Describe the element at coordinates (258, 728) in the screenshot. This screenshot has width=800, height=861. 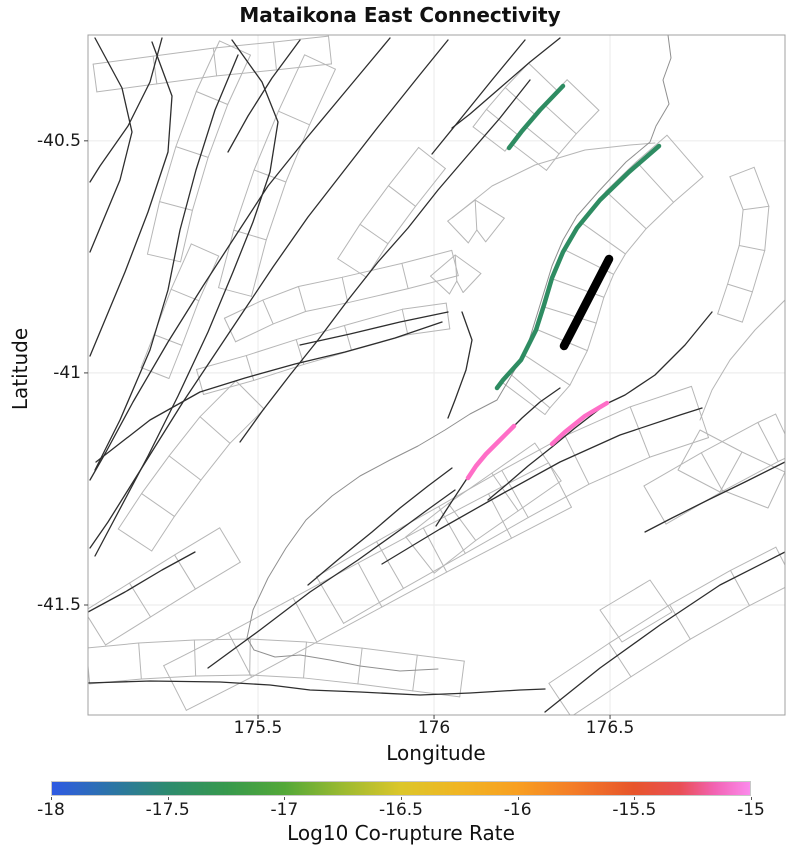
I see `x-tick-label: 175.5` at that location.